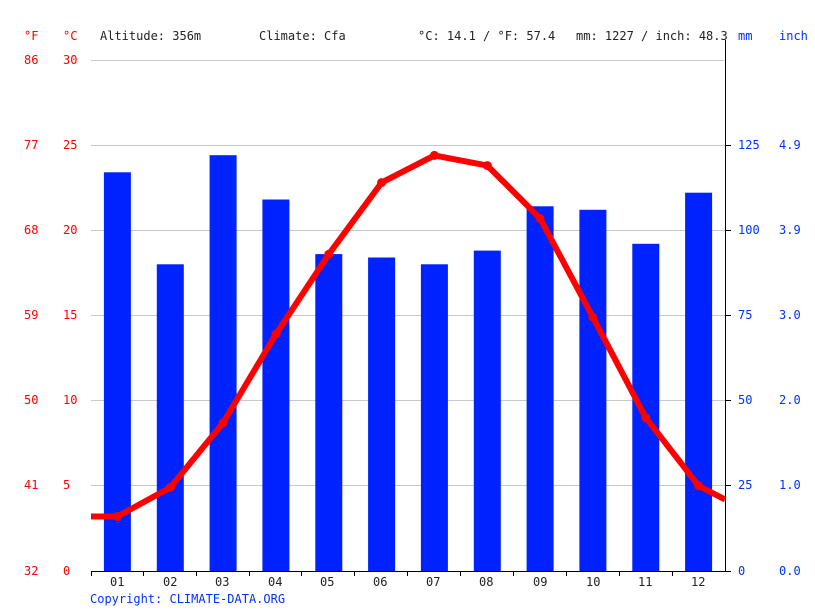  What do you see at coordinates (749, 230) in the screenshot?
I see `mm-tick-100: 100` at bounding box center [749, 230].